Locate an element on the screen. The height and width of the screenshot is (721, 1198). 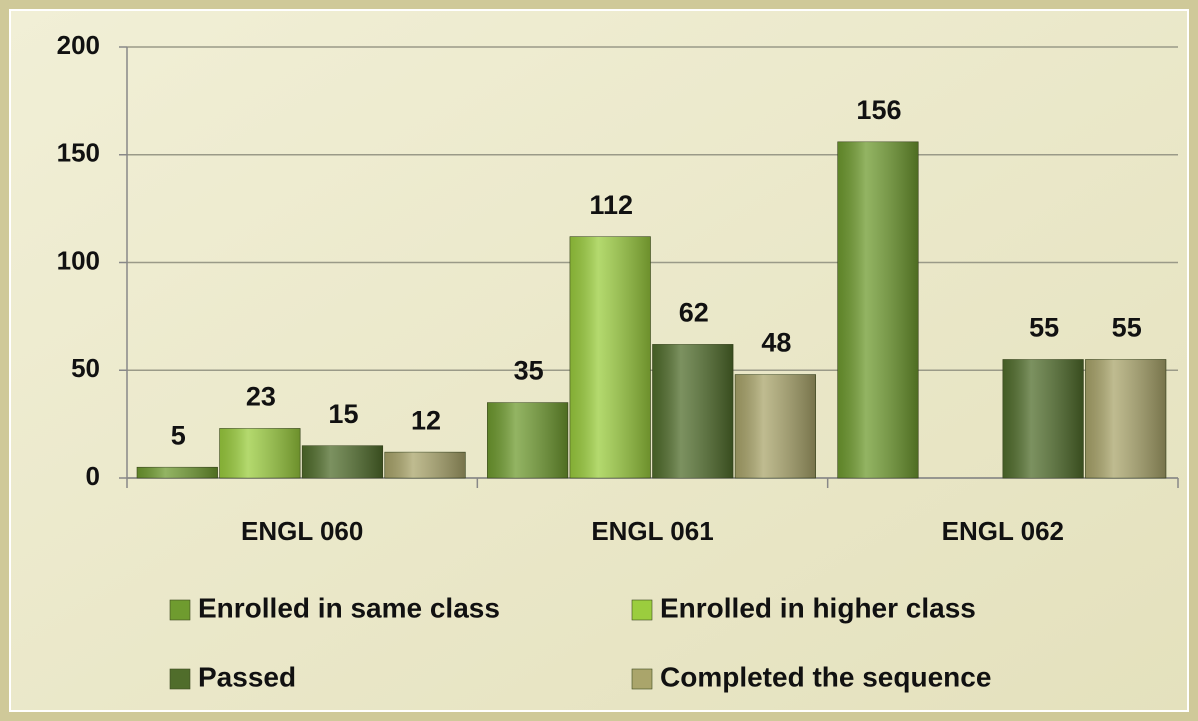
legend-label: Passed is located at coordinates (247, 676).